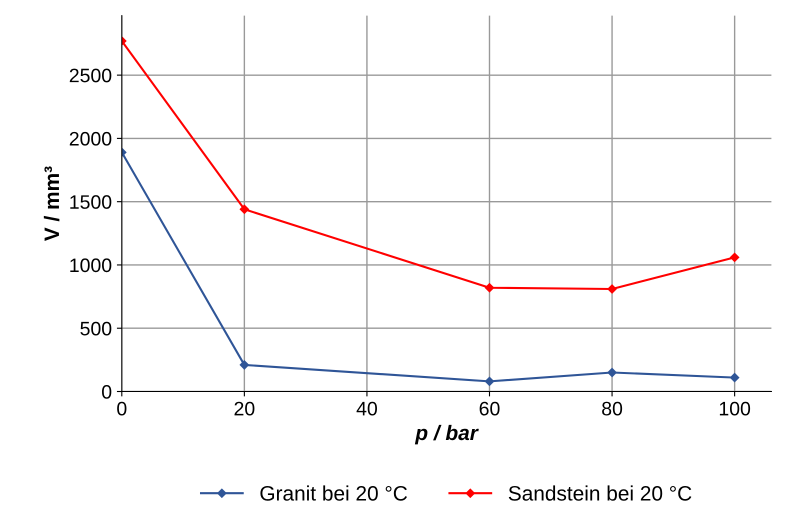  I want to click on x-tick-label: 0, so click(121, 409).